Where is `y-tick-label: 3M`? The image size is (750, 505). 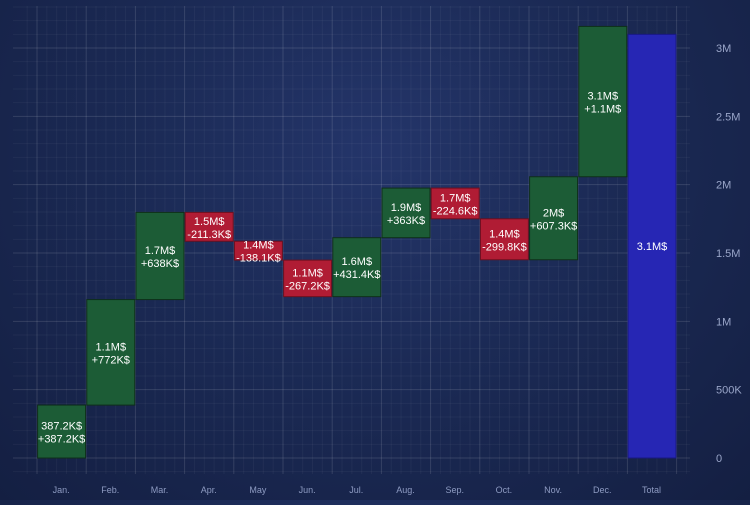 y-tick-label: 3M is located at coordinates (723, 49).